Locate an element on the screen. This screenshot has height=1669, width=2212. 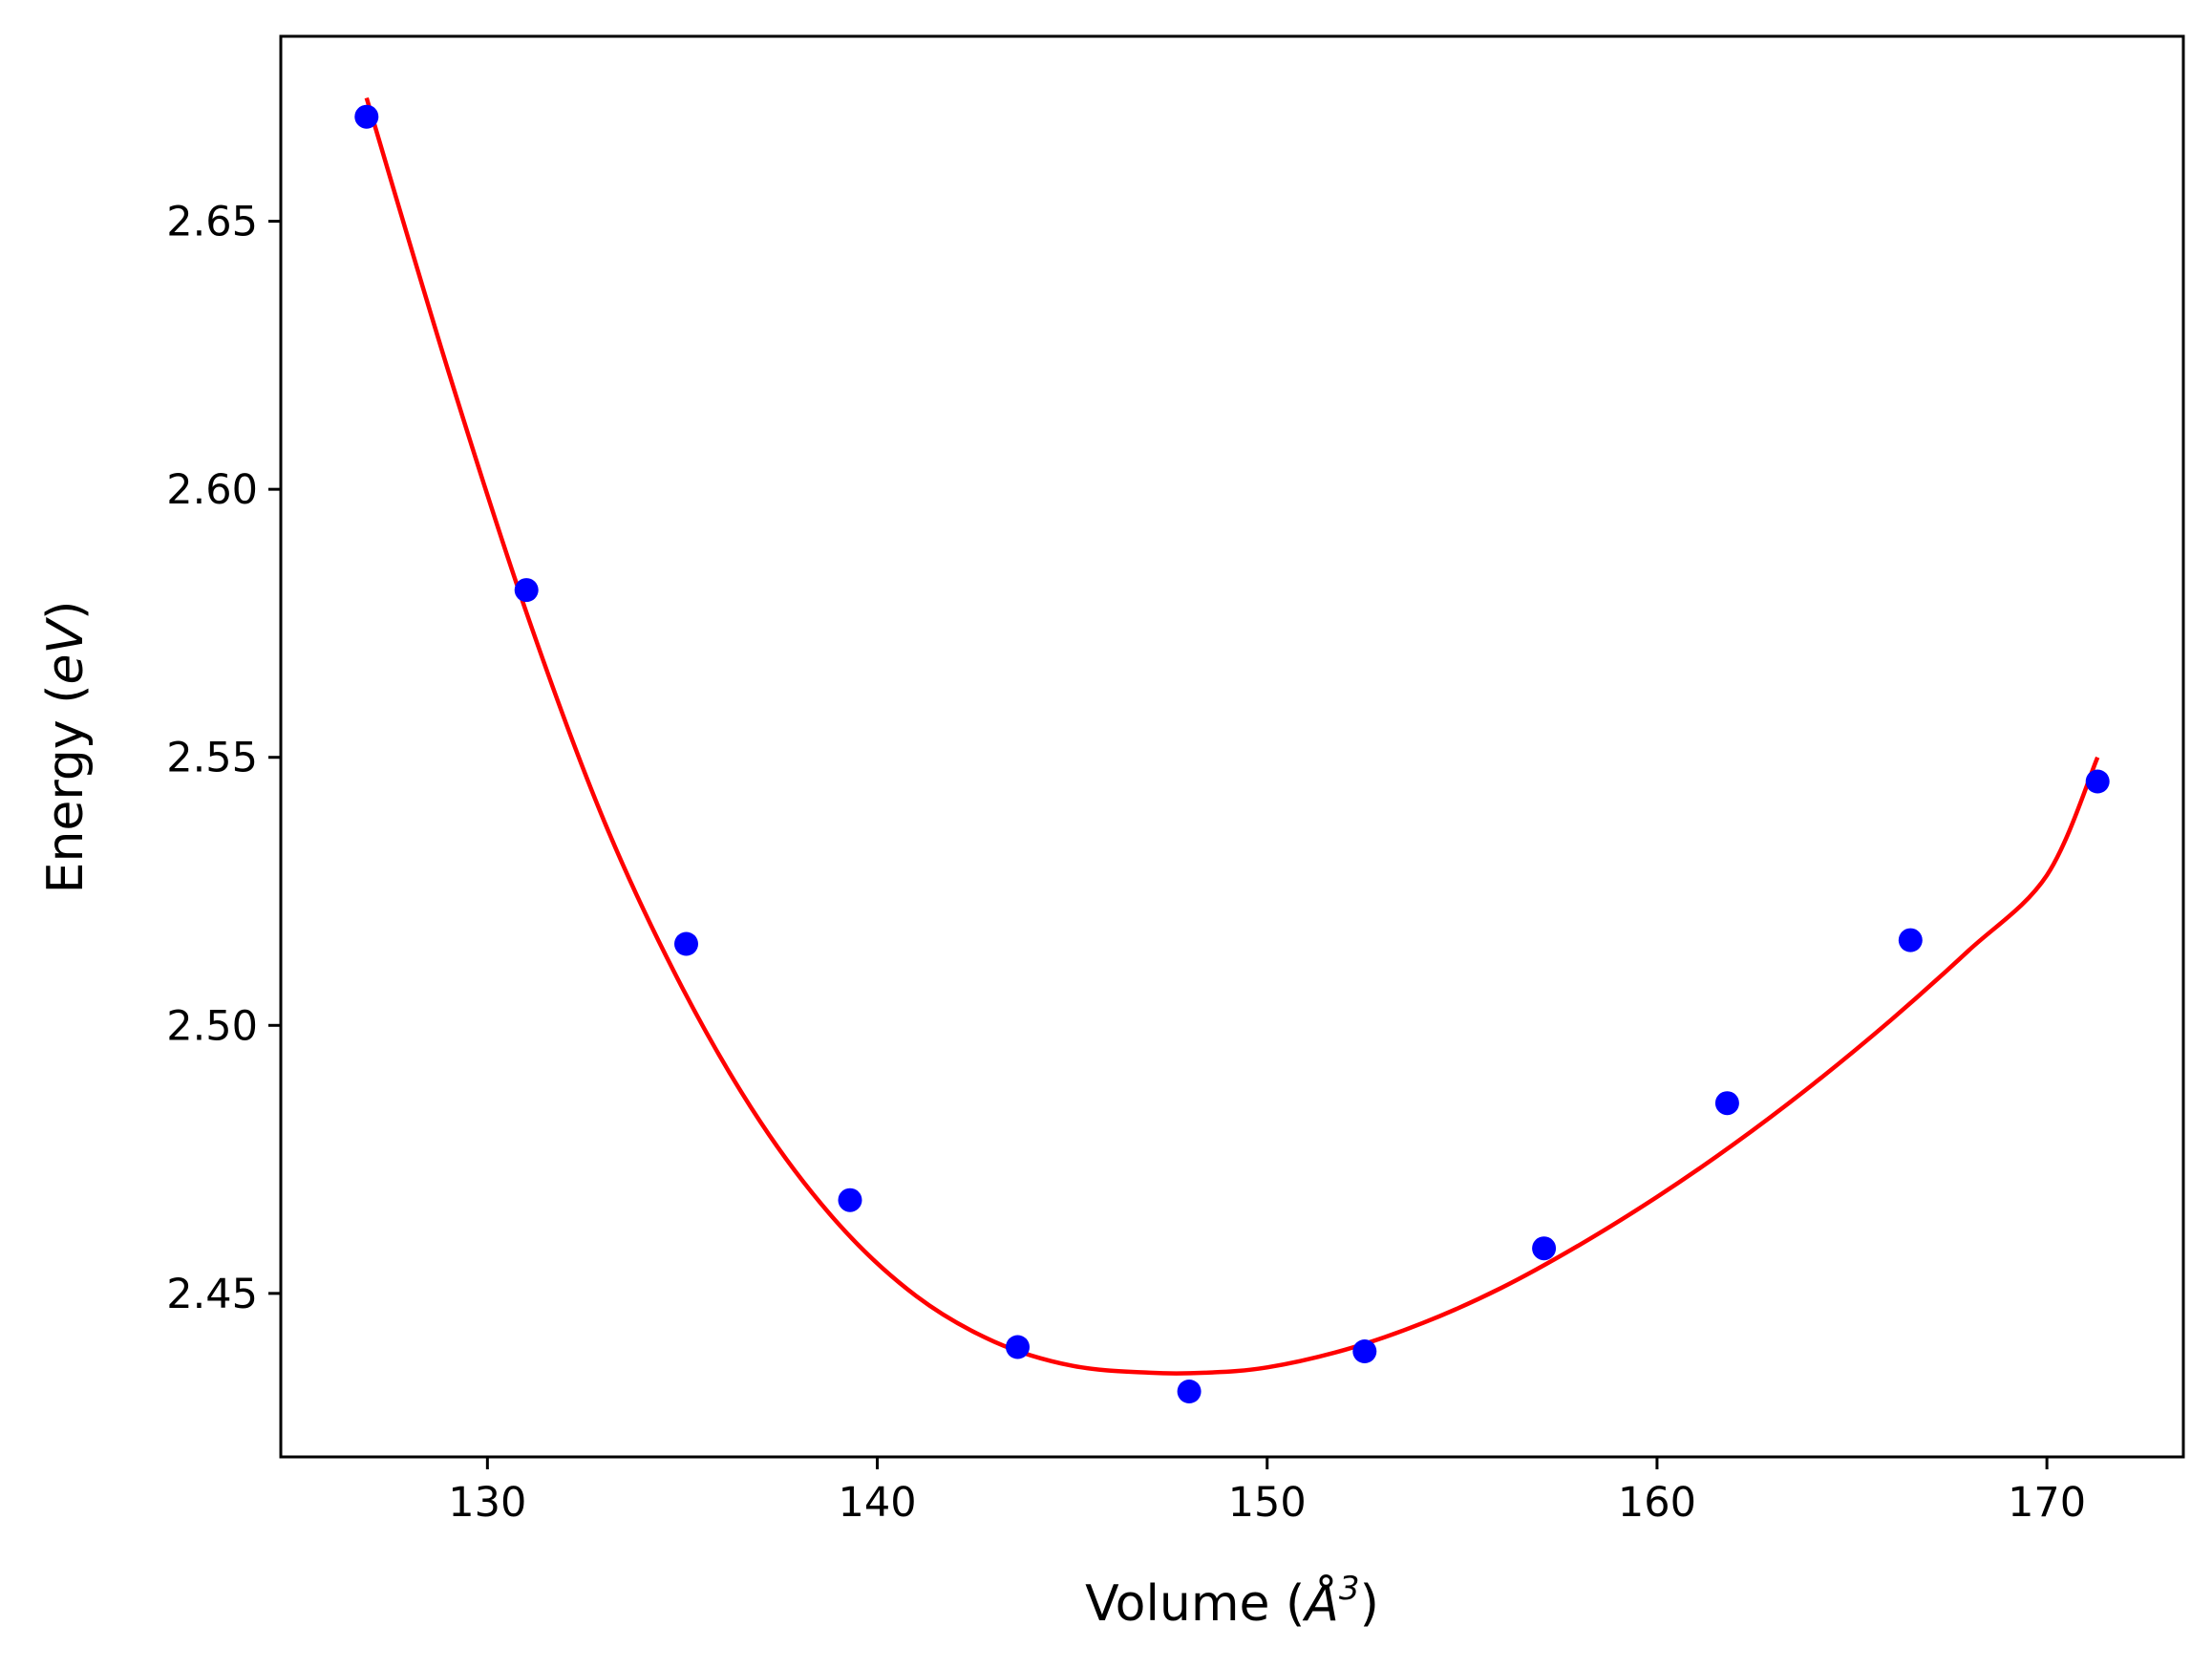
y-axis-label: Energy (eV) is located at coordinates (66, 747).